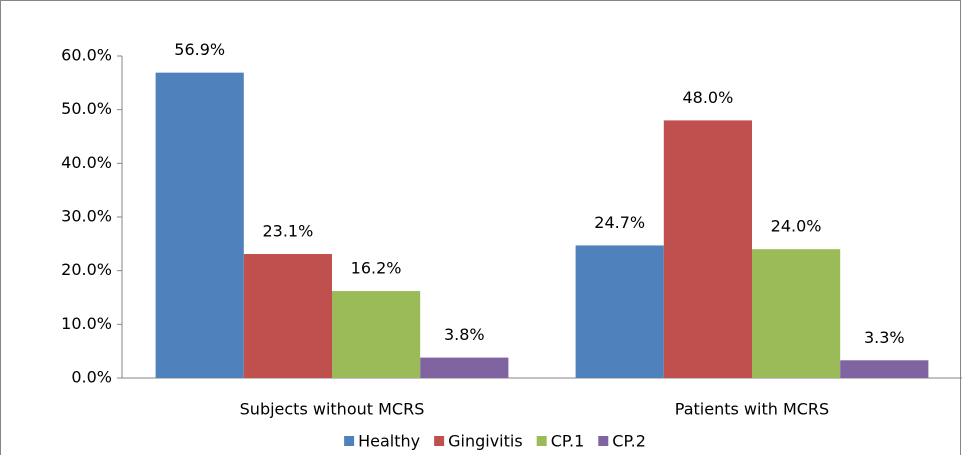  What do you see at coordinates (485, 441) in the screenshot?
I see `legend-label: Gingivitis` at bounding box center [485, 441].